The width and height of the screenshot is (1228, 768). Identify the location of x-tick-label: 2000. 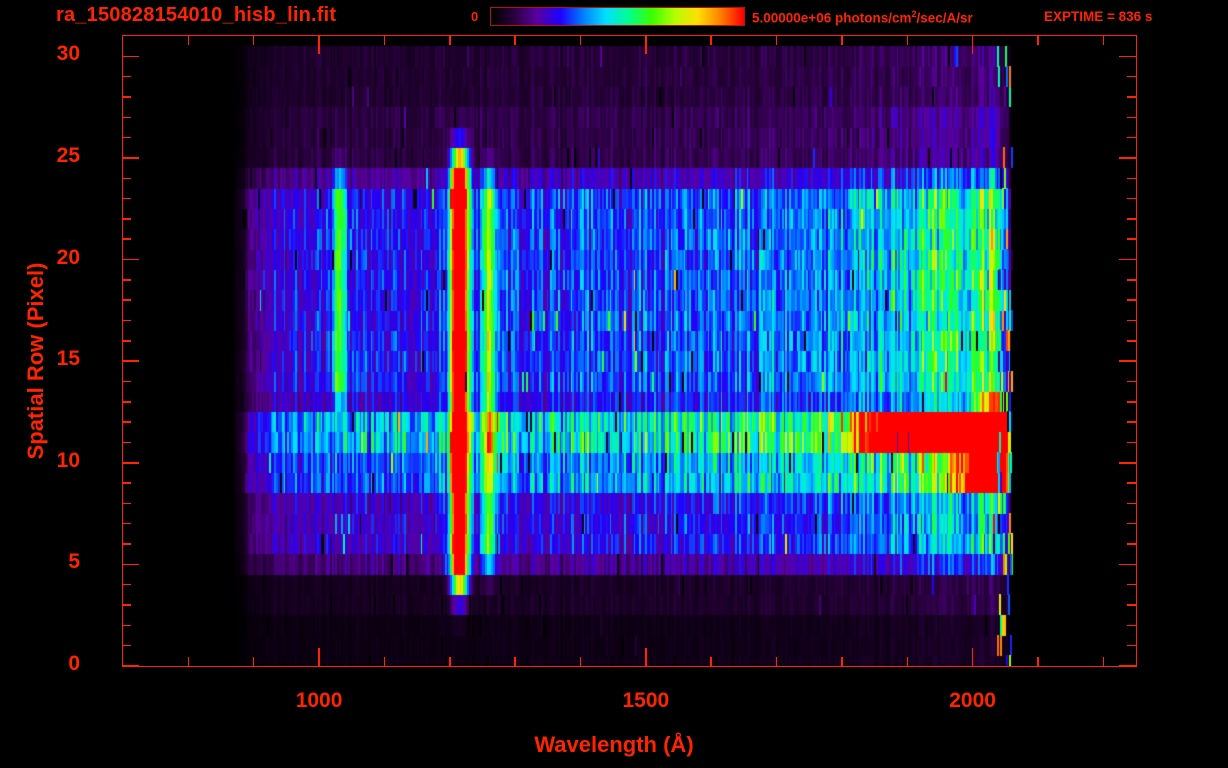
(972, 700).